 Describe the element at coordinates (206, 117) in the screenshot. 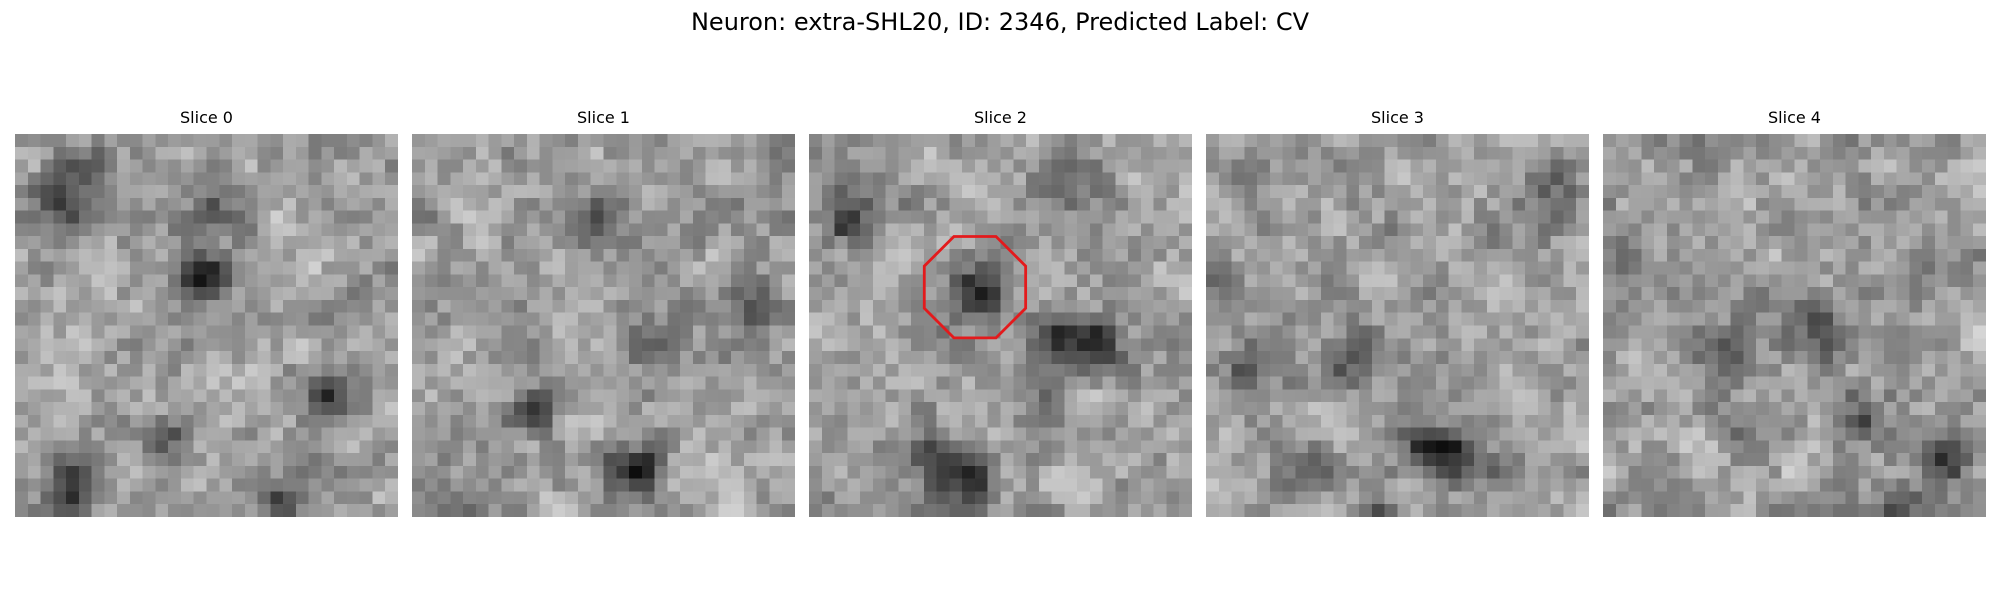

I see `slice-0-title: Slice 0` at that location.